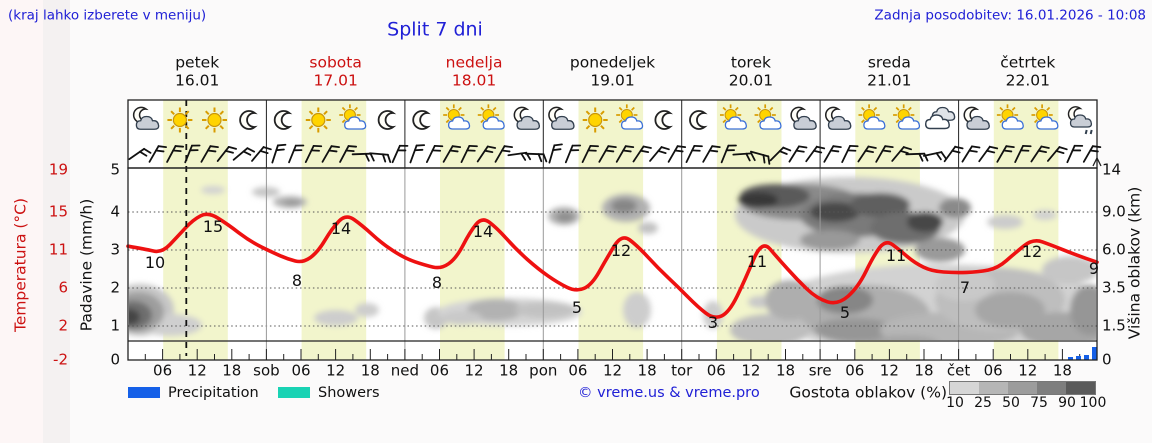  What do you see at coordinates (750, 62) in the screenshot?
I see `day-name-torek: torek` at bounding box center [750, 62].